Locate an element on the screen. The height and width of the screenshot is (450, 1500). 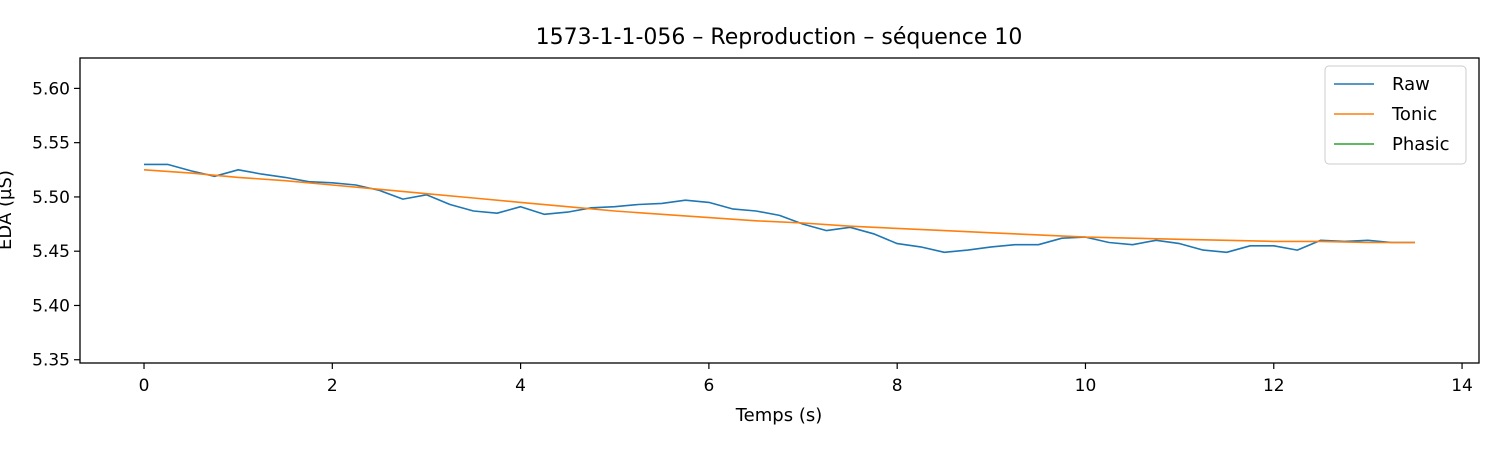
x-tick-label: 6 is located at coordinates (708, 386).